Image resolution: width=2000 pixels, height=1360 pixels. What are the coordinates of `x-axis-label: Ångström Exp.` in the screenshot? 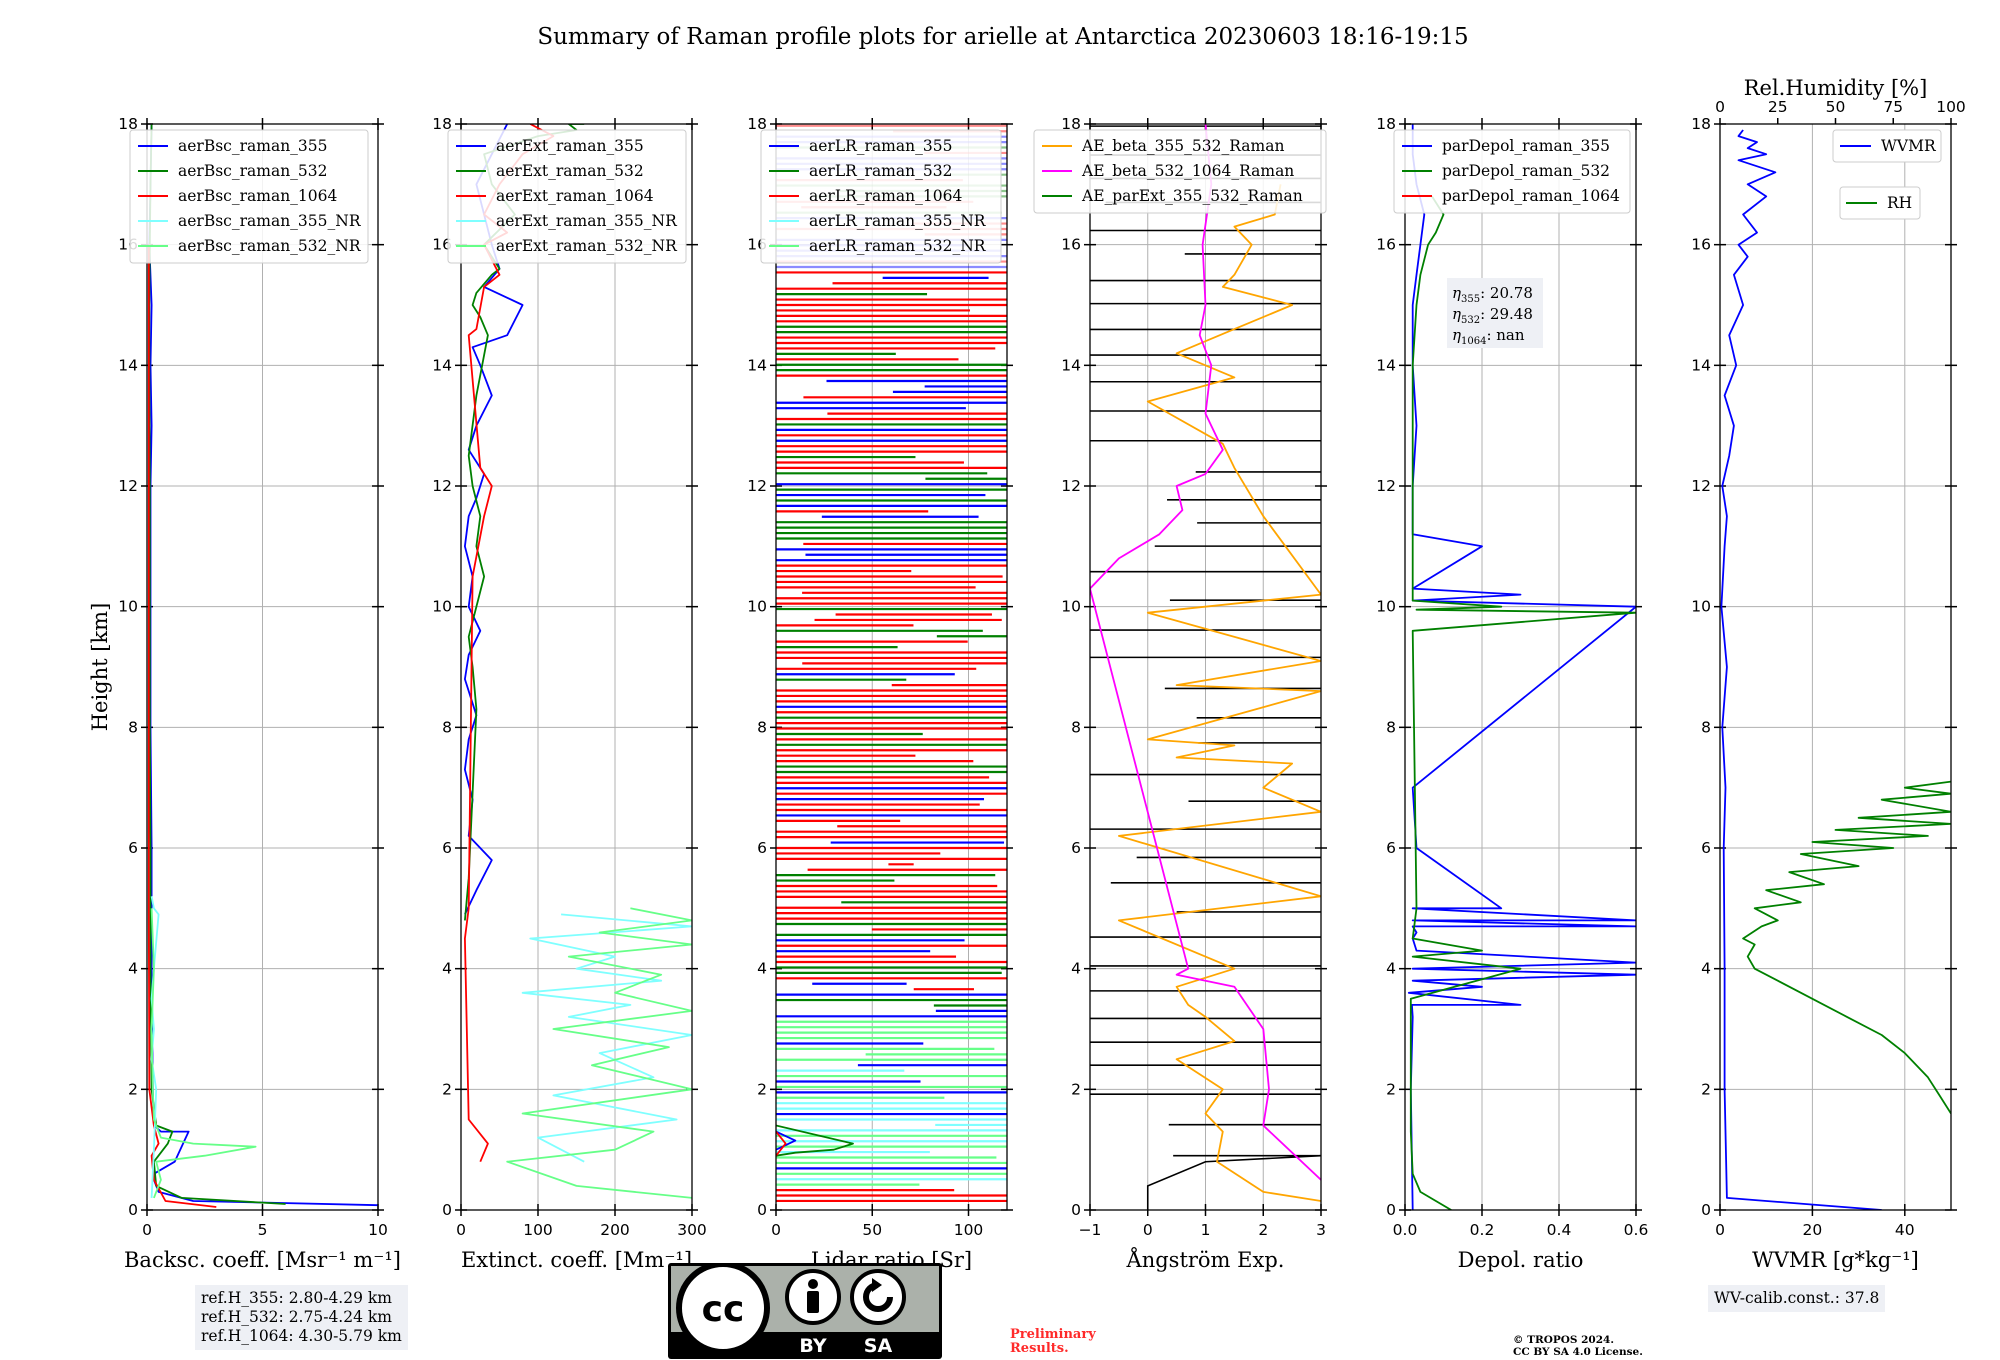 It's located at (1205, 1259).